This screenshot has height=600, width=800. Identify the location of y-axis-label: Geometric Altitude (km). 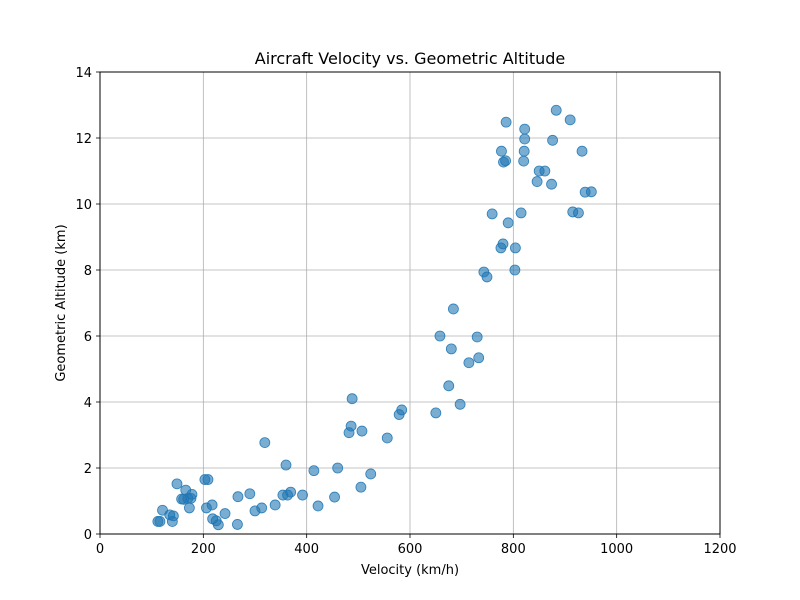
(61, 302).